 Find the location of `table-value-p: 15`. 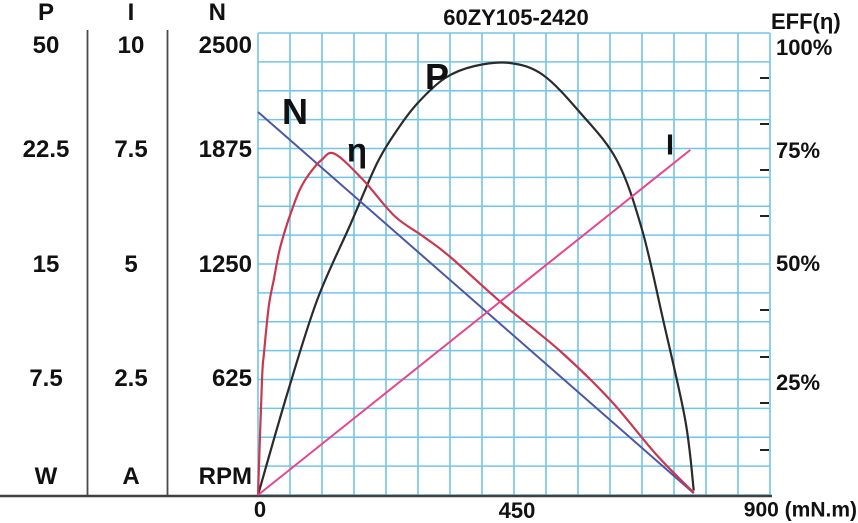

table-value-p: 15 is located at coordinates (46, 264).